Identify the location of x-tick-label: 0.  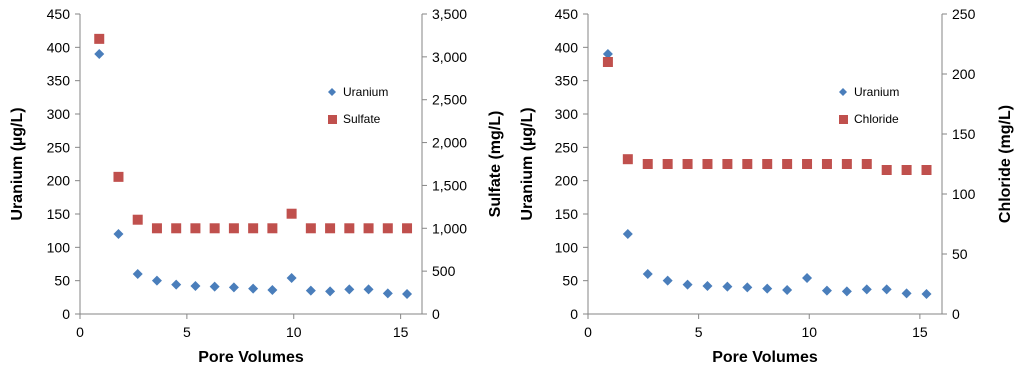
(588, 332).